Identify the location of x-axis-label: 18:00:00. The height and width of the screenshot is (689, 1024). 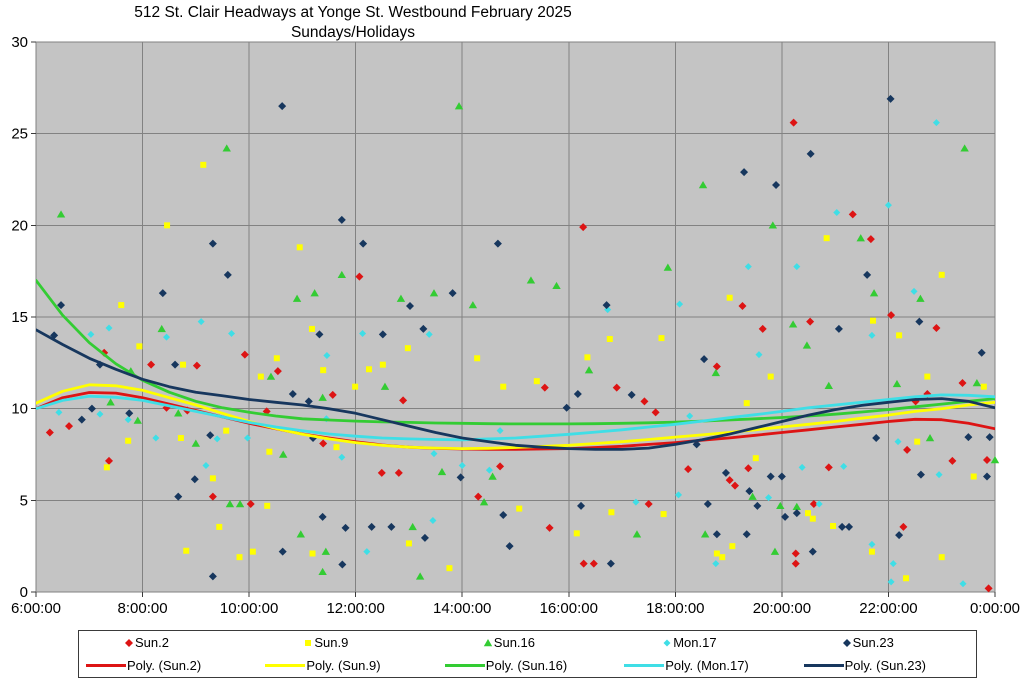
(675, 608).